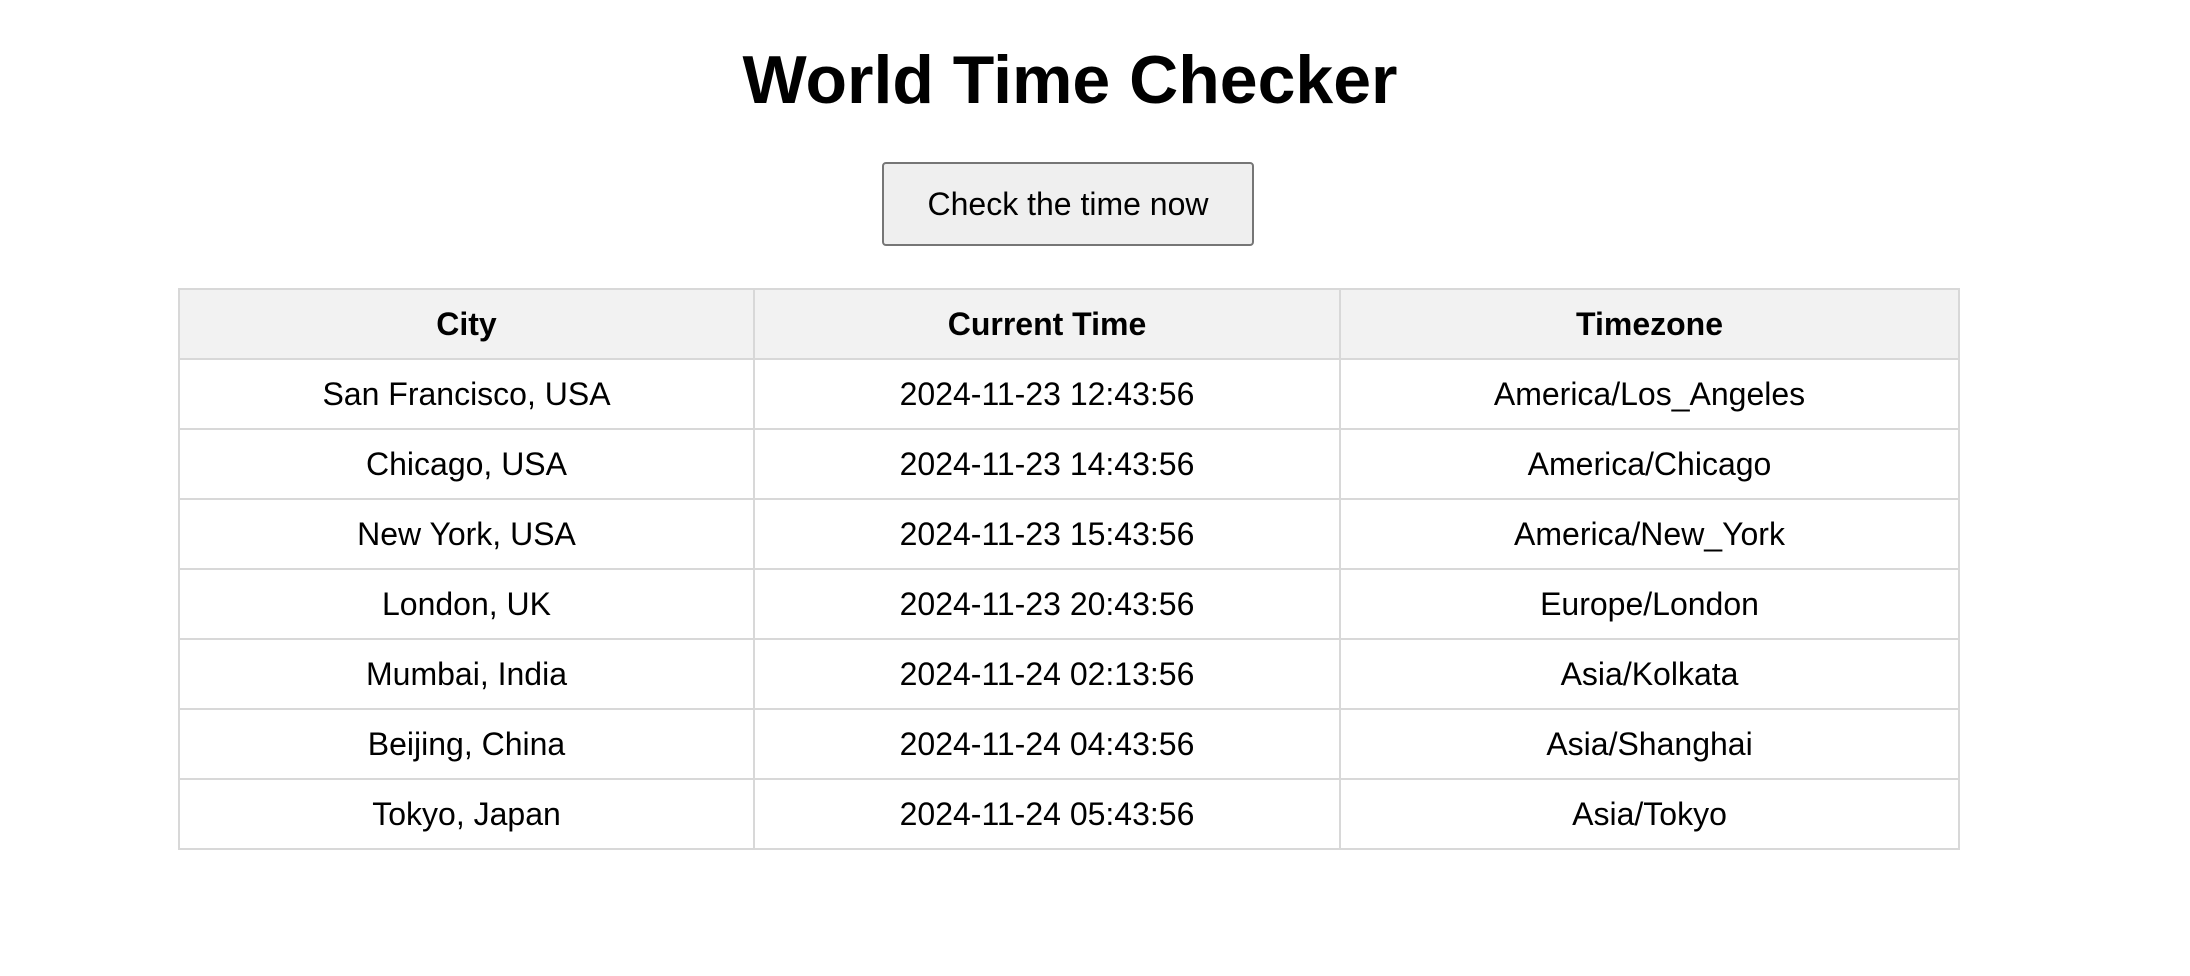 The width and height of the screenshot is (2190, 976). What do you see at coordinates (466, 394) in the screenshot?
I see `city-cell: San Francisco, USA` at bounding box center [466, 394].